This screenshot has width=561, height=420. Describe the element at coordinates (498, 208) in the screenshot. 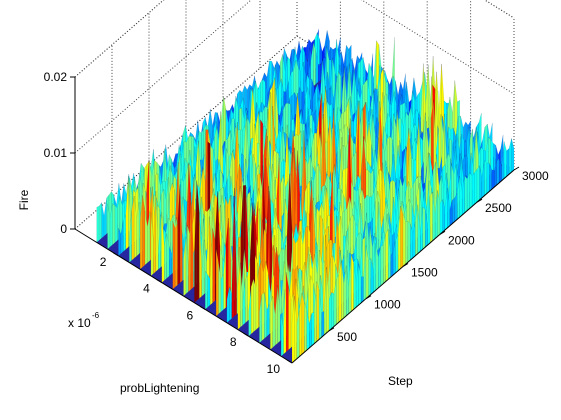

I see `x-tick-label: 2500` at that location.